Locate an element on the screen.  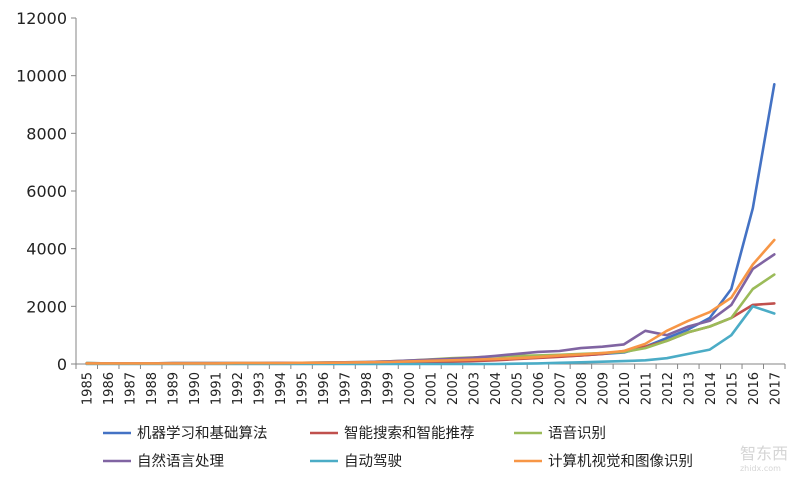
watermark-sub-text: zhidx.com is located at coordinates (760, 468).